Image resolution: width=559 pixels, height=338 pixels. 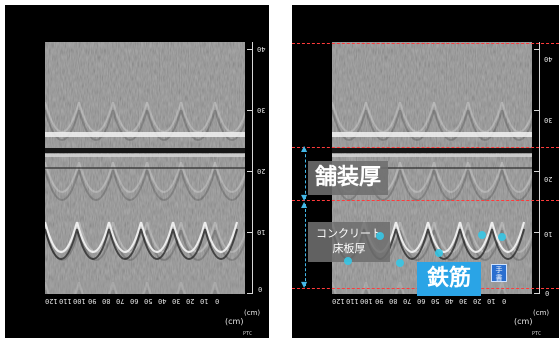 I want to click on slab-thickness-label: コンクリート 床板厚, so click(x=349, y=242).